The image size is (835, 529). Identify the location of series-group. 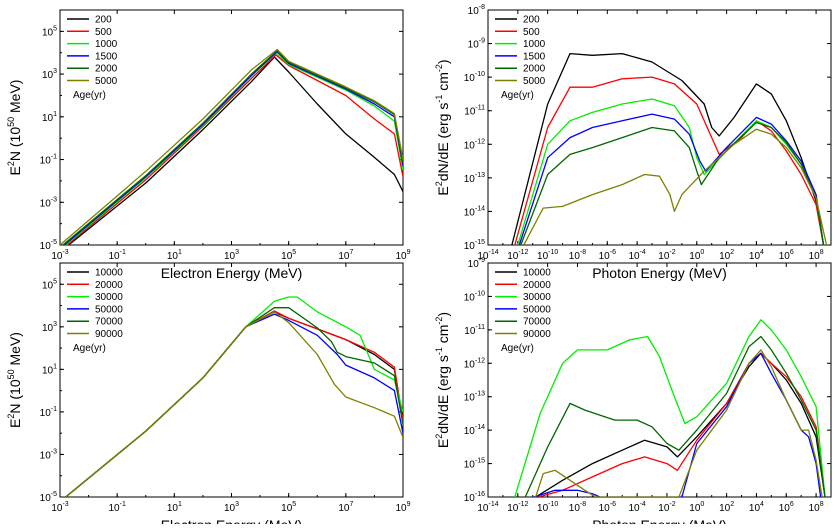
(669, 148).